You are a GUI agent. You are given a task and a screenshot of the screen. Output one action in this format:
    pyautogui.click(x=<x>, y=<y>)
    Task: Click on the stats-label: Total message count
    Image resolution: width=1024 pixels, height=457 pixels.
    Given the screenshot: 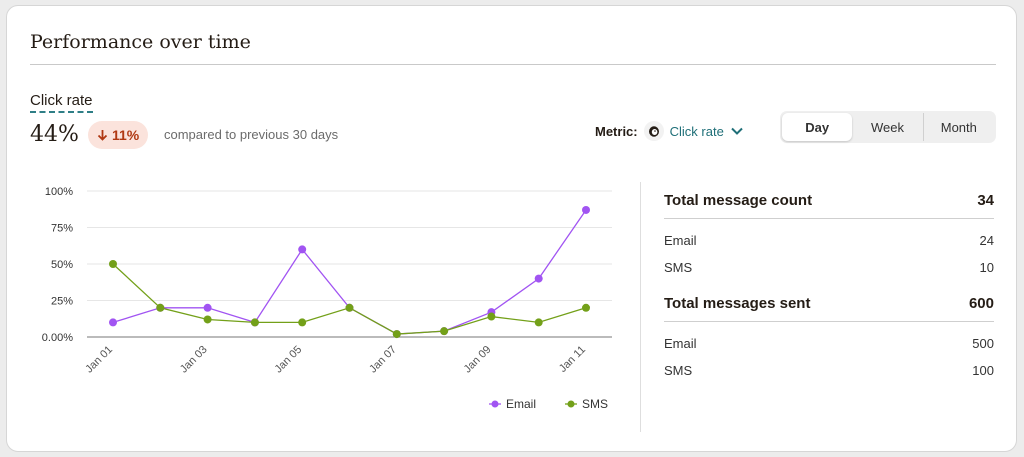 What is the action you would take?
    pyautogui.click(x=738, y=200)
    